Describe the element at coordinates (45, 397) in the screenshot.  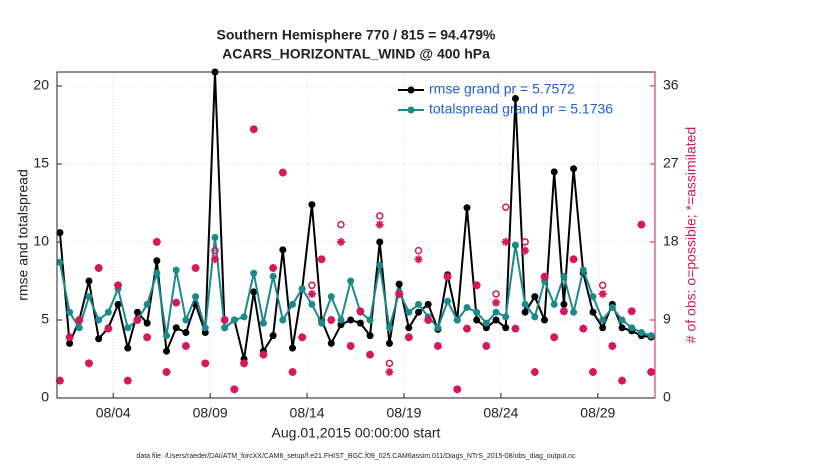
I see `y-tick-label: 0` at that location.